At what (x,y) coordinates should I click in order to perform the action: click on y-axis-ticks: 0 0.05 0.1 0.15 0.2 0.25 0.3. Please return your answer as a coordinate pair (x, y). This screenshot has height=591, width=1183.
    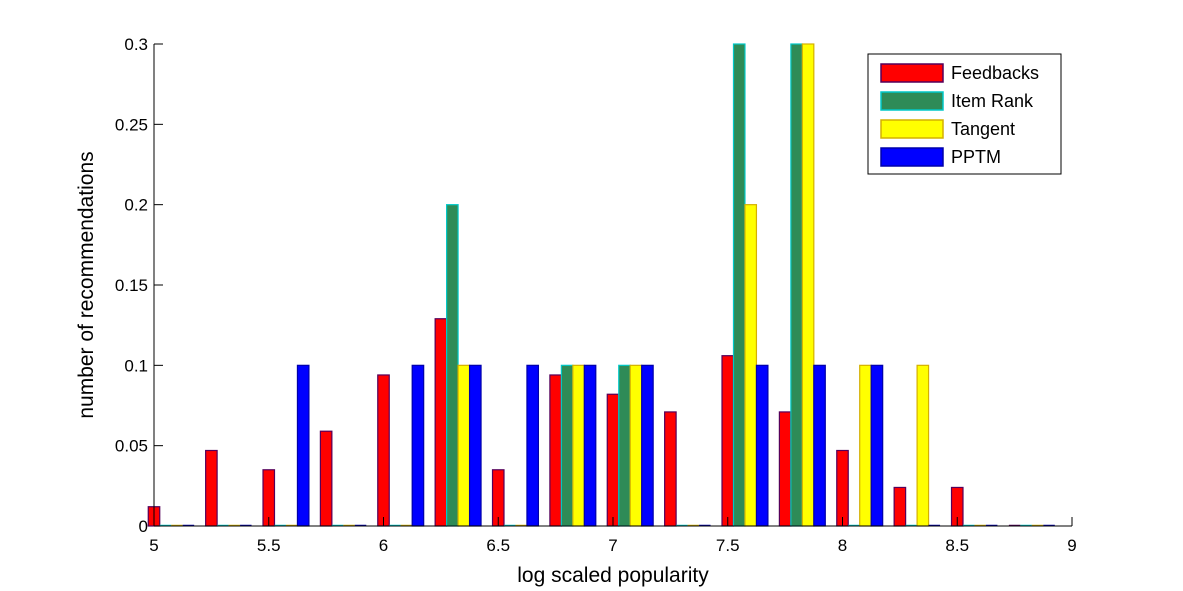
    Looking at the image, I should click on (139, 285).